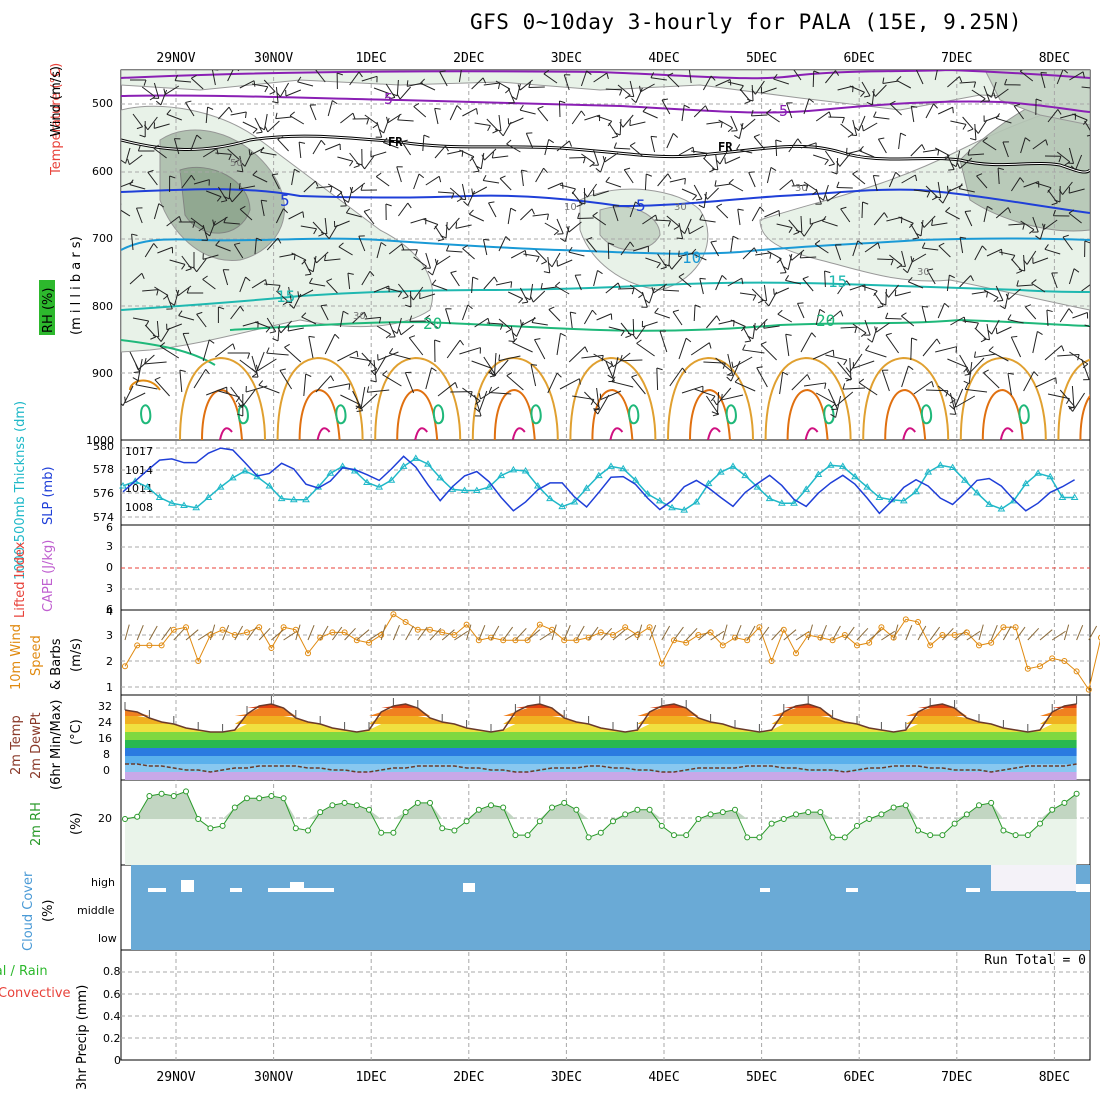 This screenshot has height=1100, width=1100. Describe the element at coordinates (36, 655) in the screenshot. I see `wind10-speed-label: Speed` at that location.